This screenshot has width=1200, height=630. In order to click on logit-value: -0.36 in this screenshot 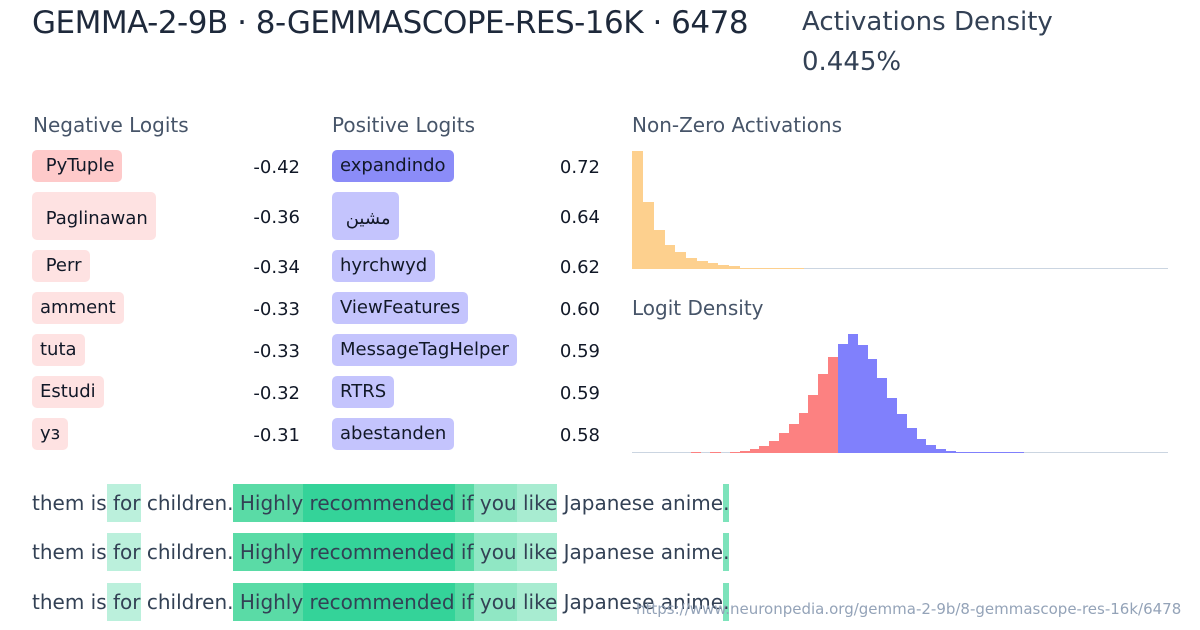, I will do `click(276, 217)`.